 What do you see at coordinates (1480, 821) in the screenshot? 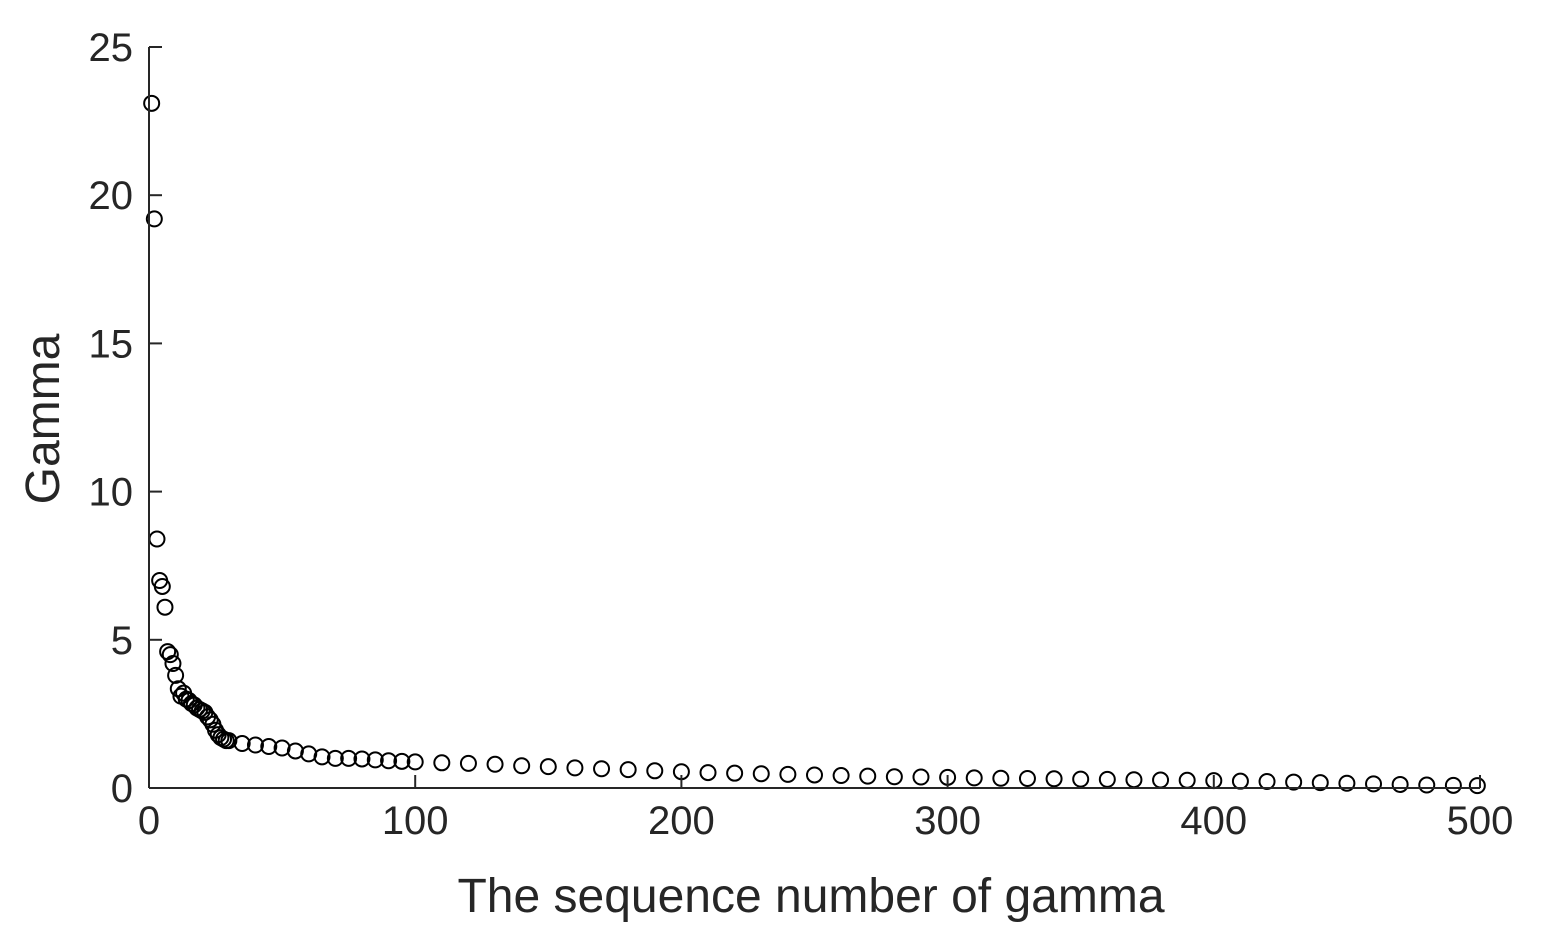
I see `x-tick-label: 500` at bounding box center [1480, 821].